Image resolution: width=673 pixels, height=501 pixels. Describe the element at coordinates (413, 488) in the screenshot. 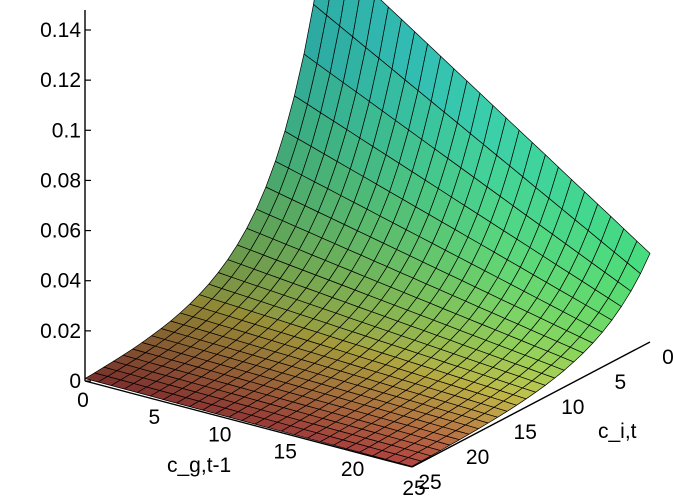

I see `x-tick-label: 25` at that location.